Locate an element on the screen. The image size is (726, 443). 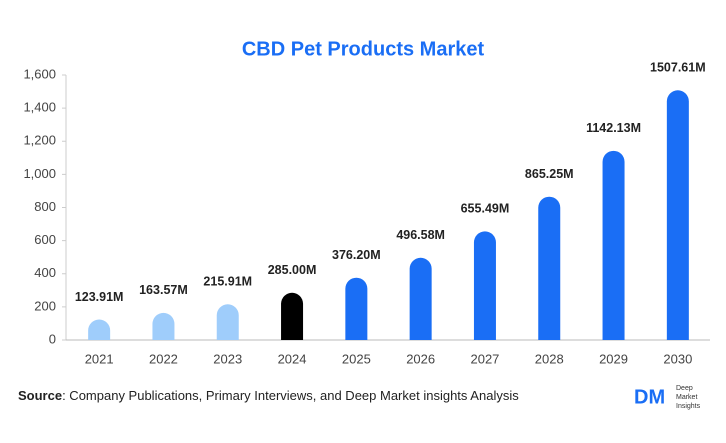
value-label: 376.20M is located at coordinates (356, 255).